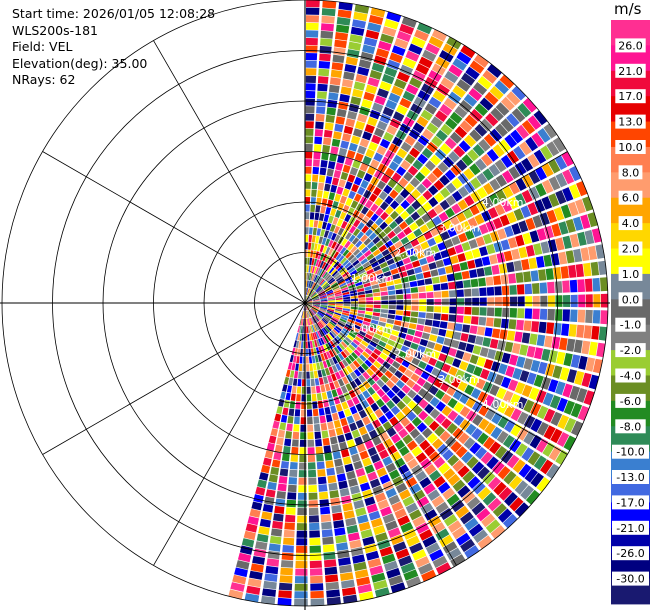  Describe the element at coordinates (630, 579) in the screenshot. I see `colorbar-tick-label: -30.0` at that location.